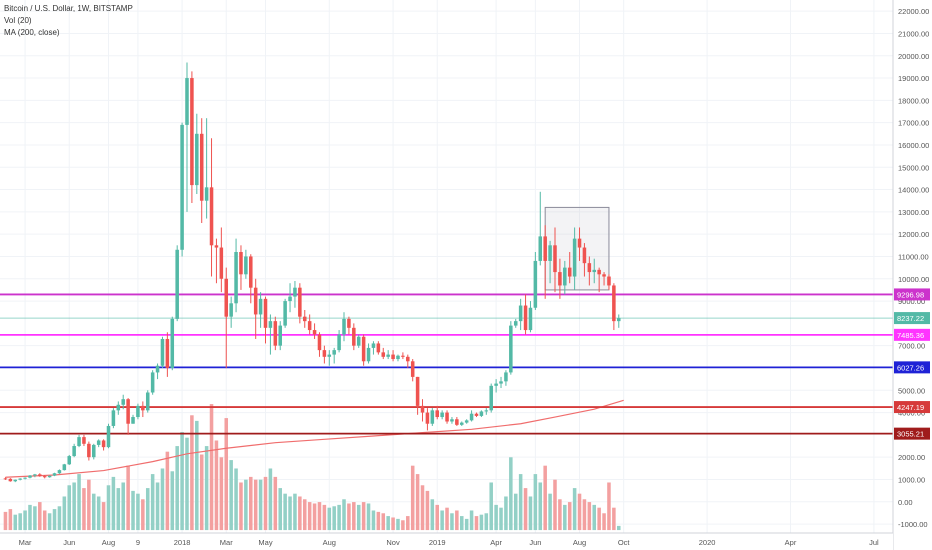 This screenshot has height=550, width=932. Describe the element at coordinates (913, 78) in the screenshot. I see `price-tick-label: 19000.00` at that location.